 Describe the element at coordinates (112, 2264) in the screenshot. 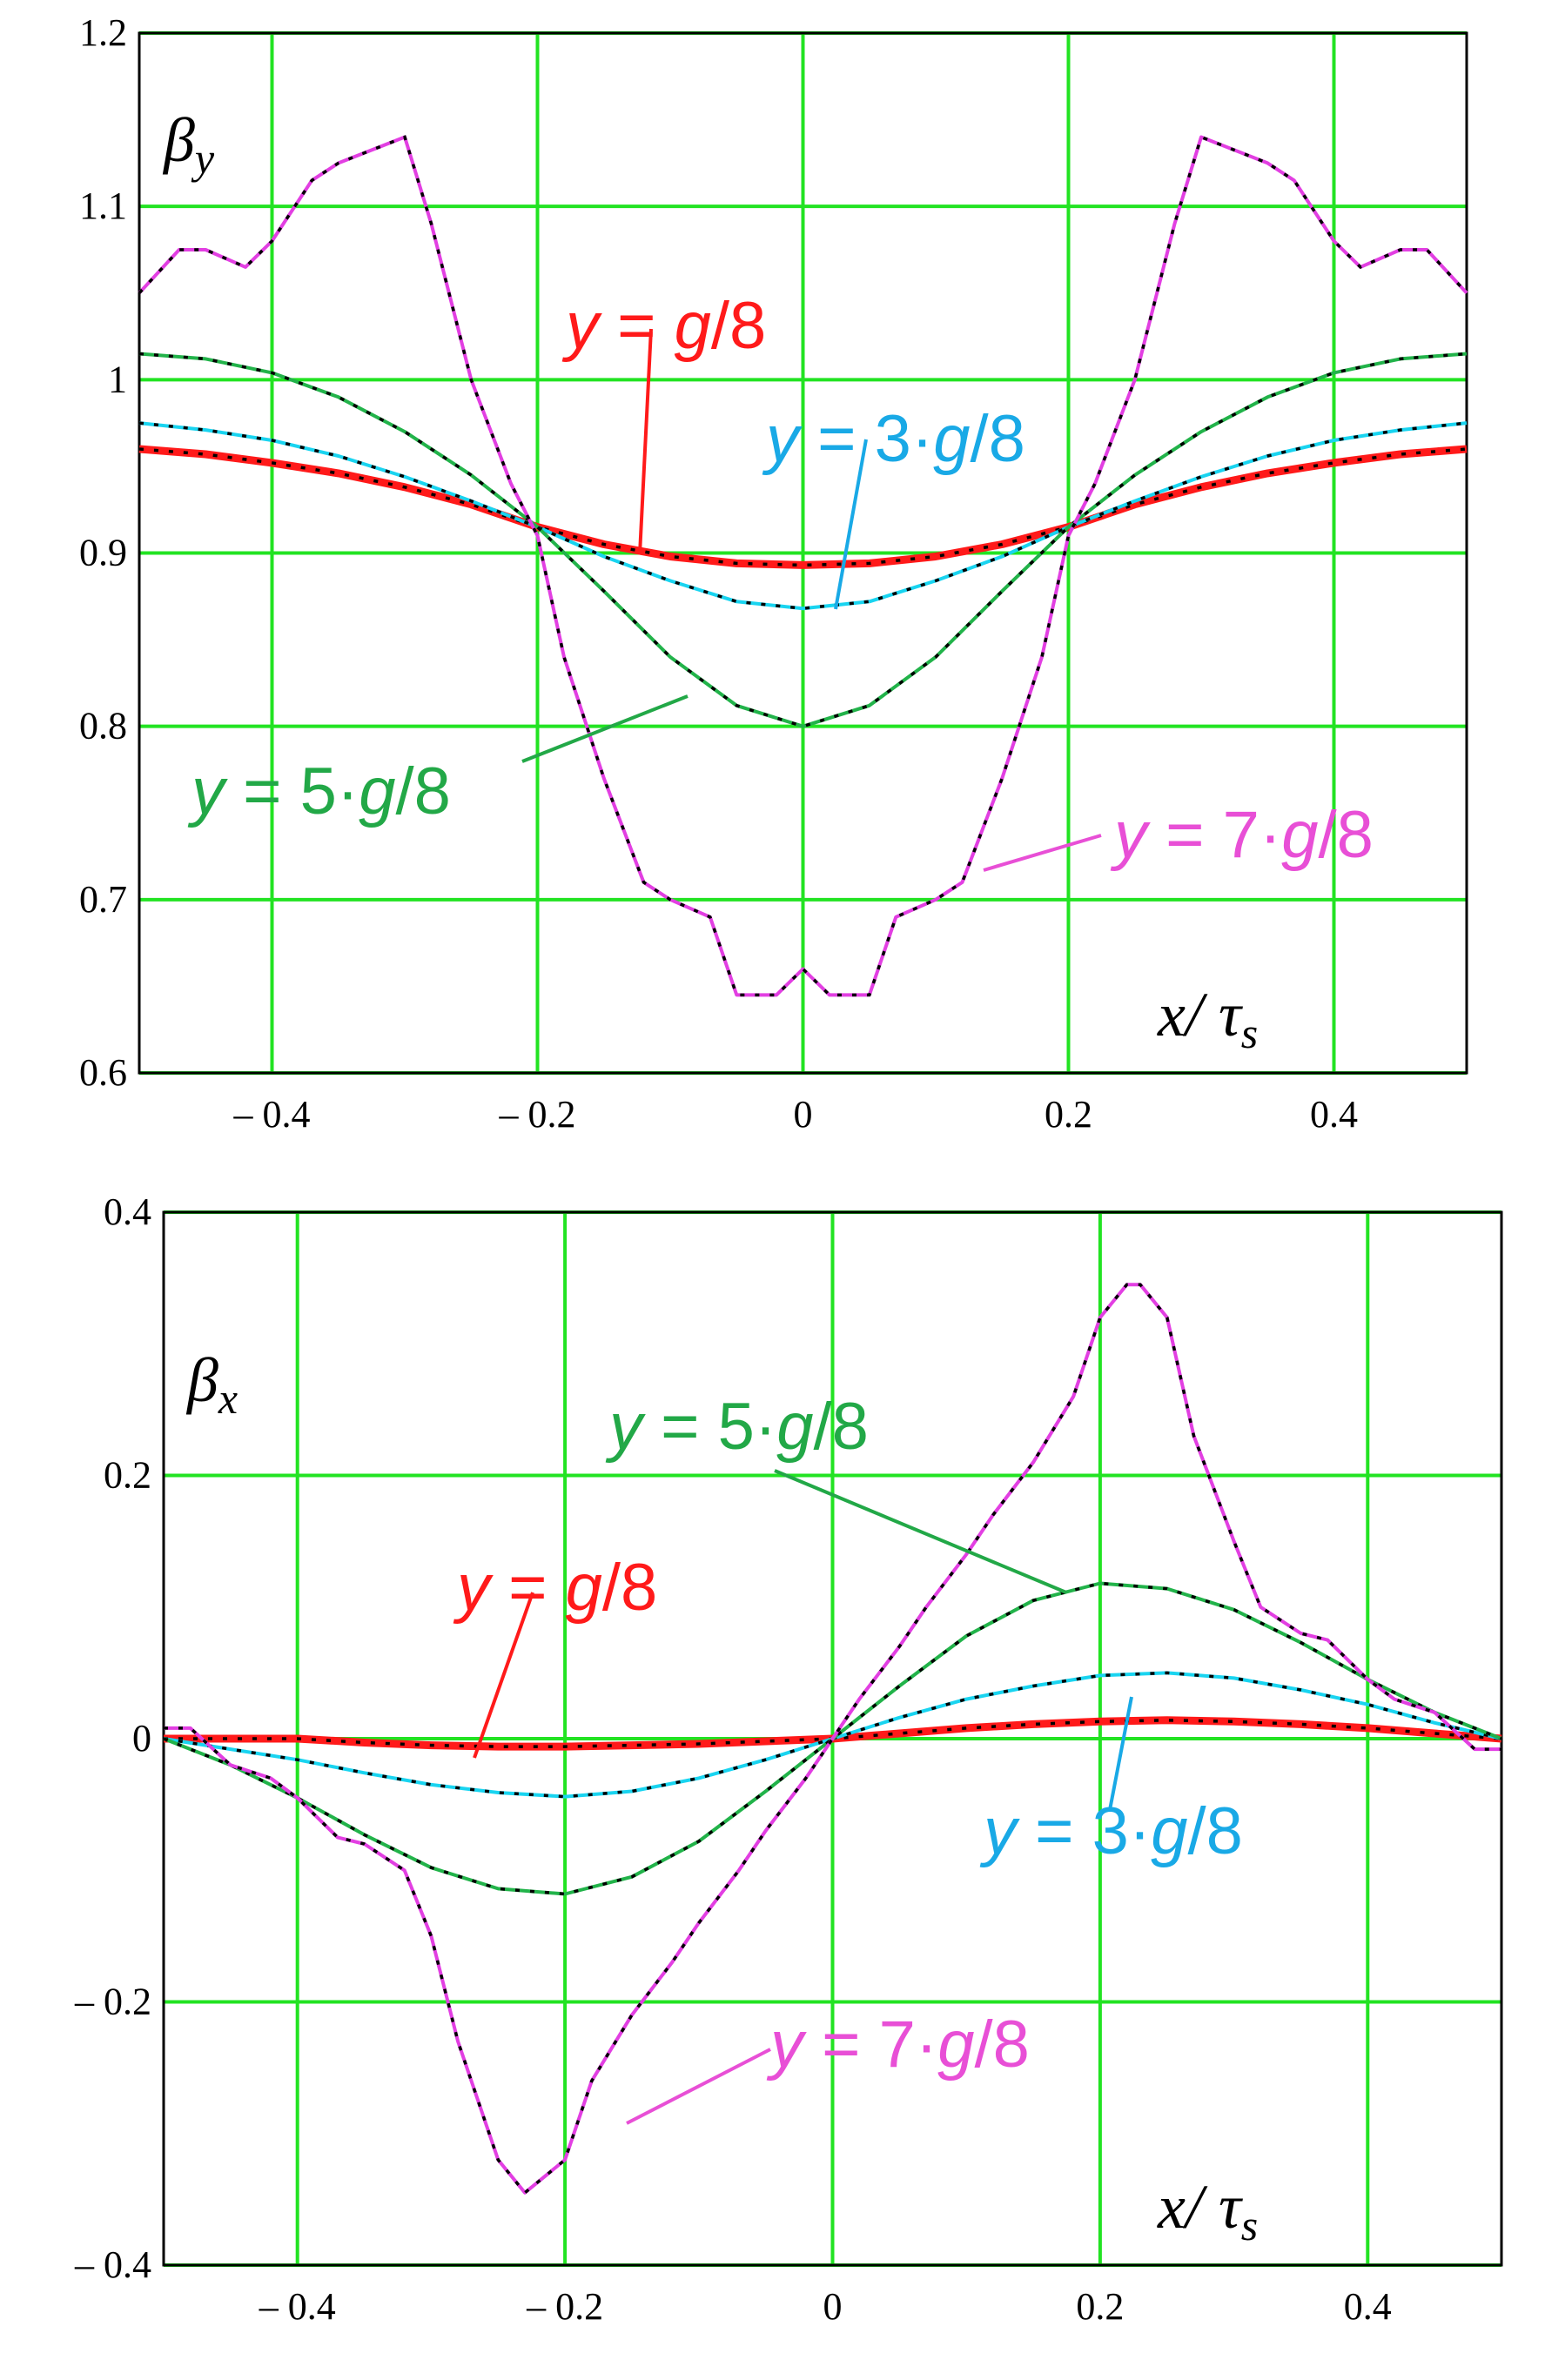

I see `y-tick-label-0: – 0.4` at that location.